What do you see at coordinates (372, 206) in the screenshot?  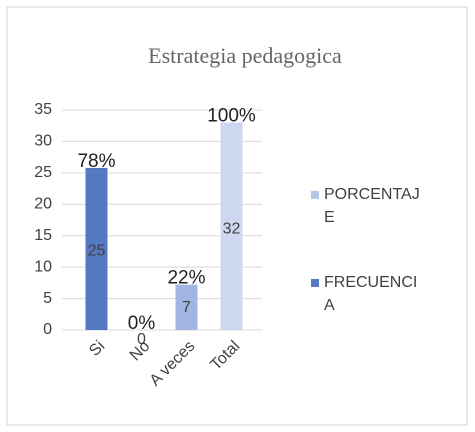 I see `legend-label: PORCENTAJE` at bounding box center [372, 206].